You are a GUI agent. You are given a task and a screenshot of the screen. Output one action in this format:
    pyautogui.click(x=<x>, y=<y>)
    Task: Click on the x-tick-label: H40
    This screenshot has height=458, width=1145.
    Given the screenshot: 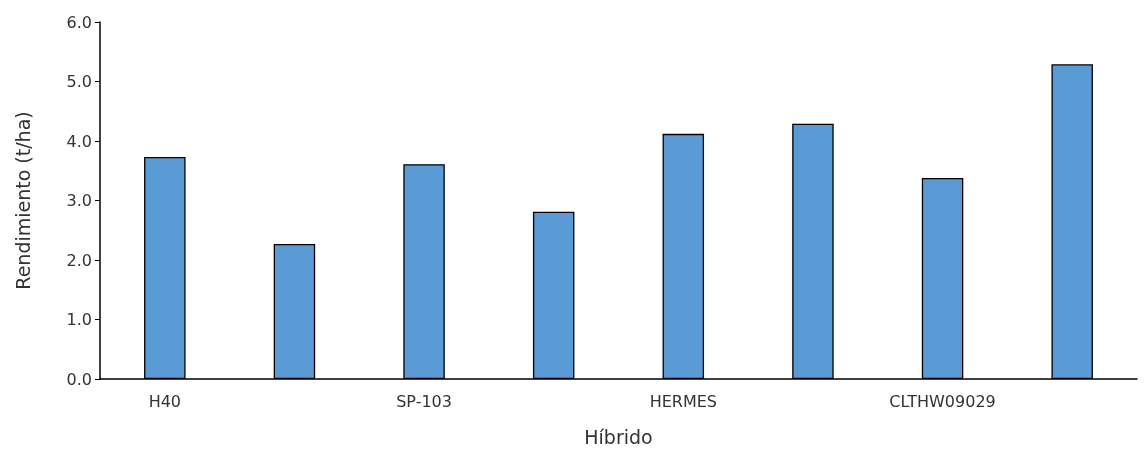 What is the action you would take?
    pyautogui.click(x=165, y=401)
    